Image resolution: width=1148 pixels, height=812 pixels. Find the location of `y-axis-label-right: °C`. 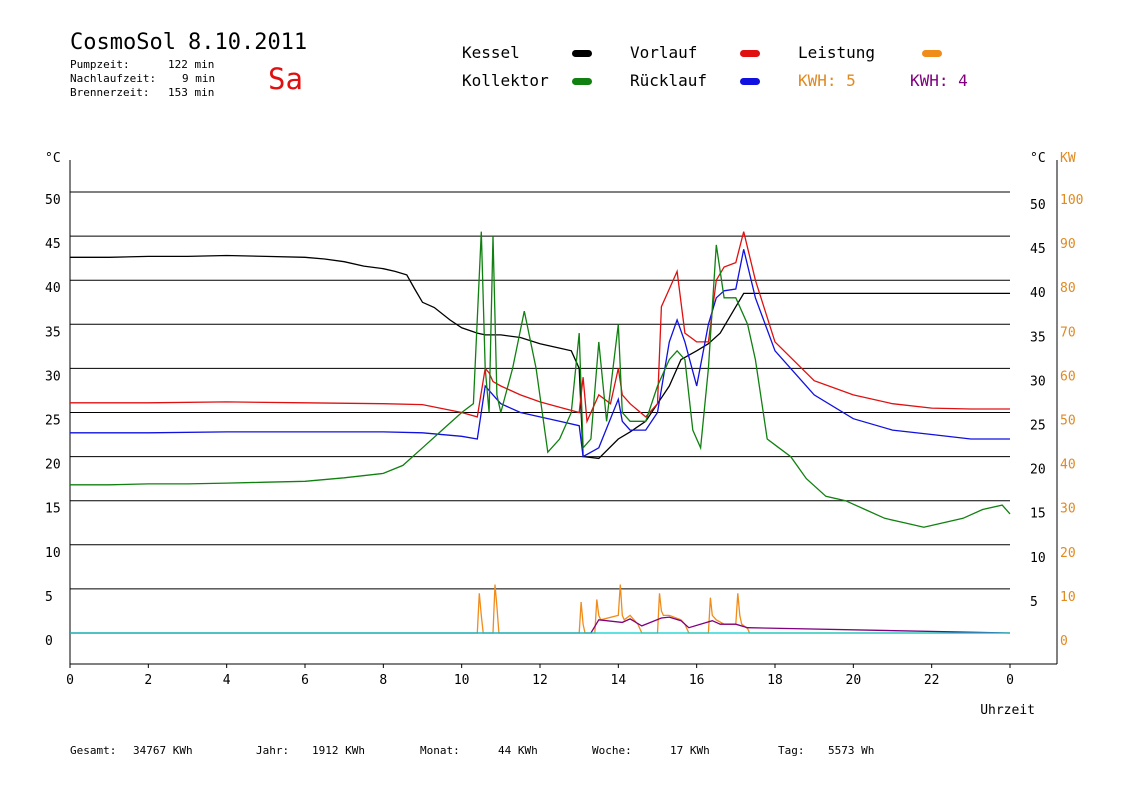

y-axis-label-right: °C is located at coordinates (1038, 158).